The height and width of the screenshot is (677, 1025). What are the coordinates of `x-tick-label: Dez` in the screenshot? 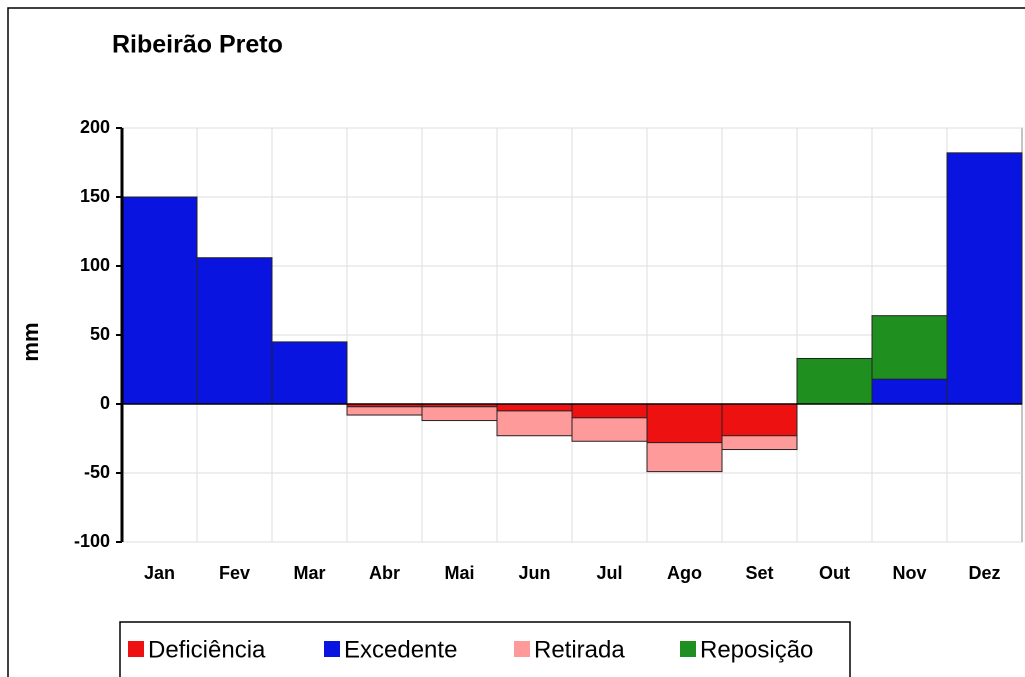 It's located at (984, 573).